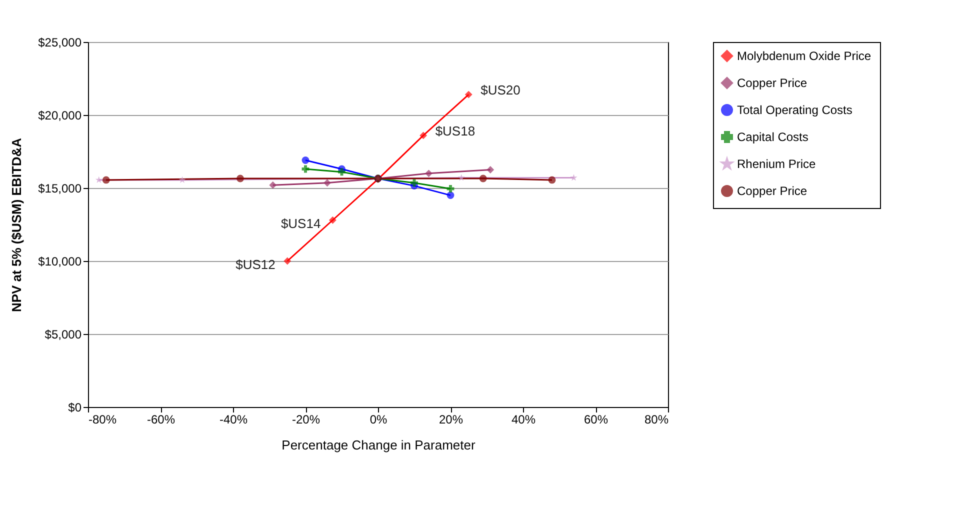 This screenshot has height=522, width=975. What do you see at coordinates (500, 90) in the screenshot?
I see `annotation: $US20` at bounding box center [500, 90].